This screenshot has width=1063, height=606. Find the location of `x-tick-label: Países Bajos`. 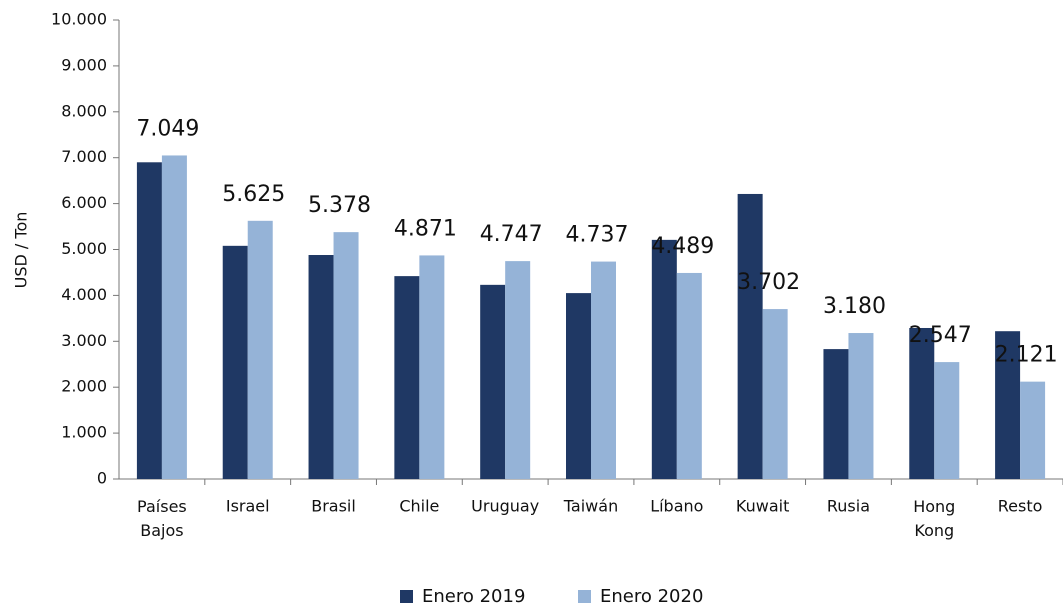

x-tick-label: Países Bajos is located at coordinates (162, 518).